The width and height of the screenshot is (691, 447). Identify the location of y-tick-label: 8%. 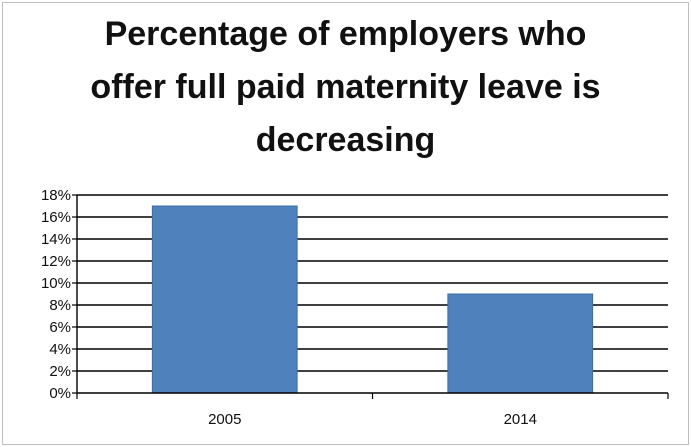
(60, 305).